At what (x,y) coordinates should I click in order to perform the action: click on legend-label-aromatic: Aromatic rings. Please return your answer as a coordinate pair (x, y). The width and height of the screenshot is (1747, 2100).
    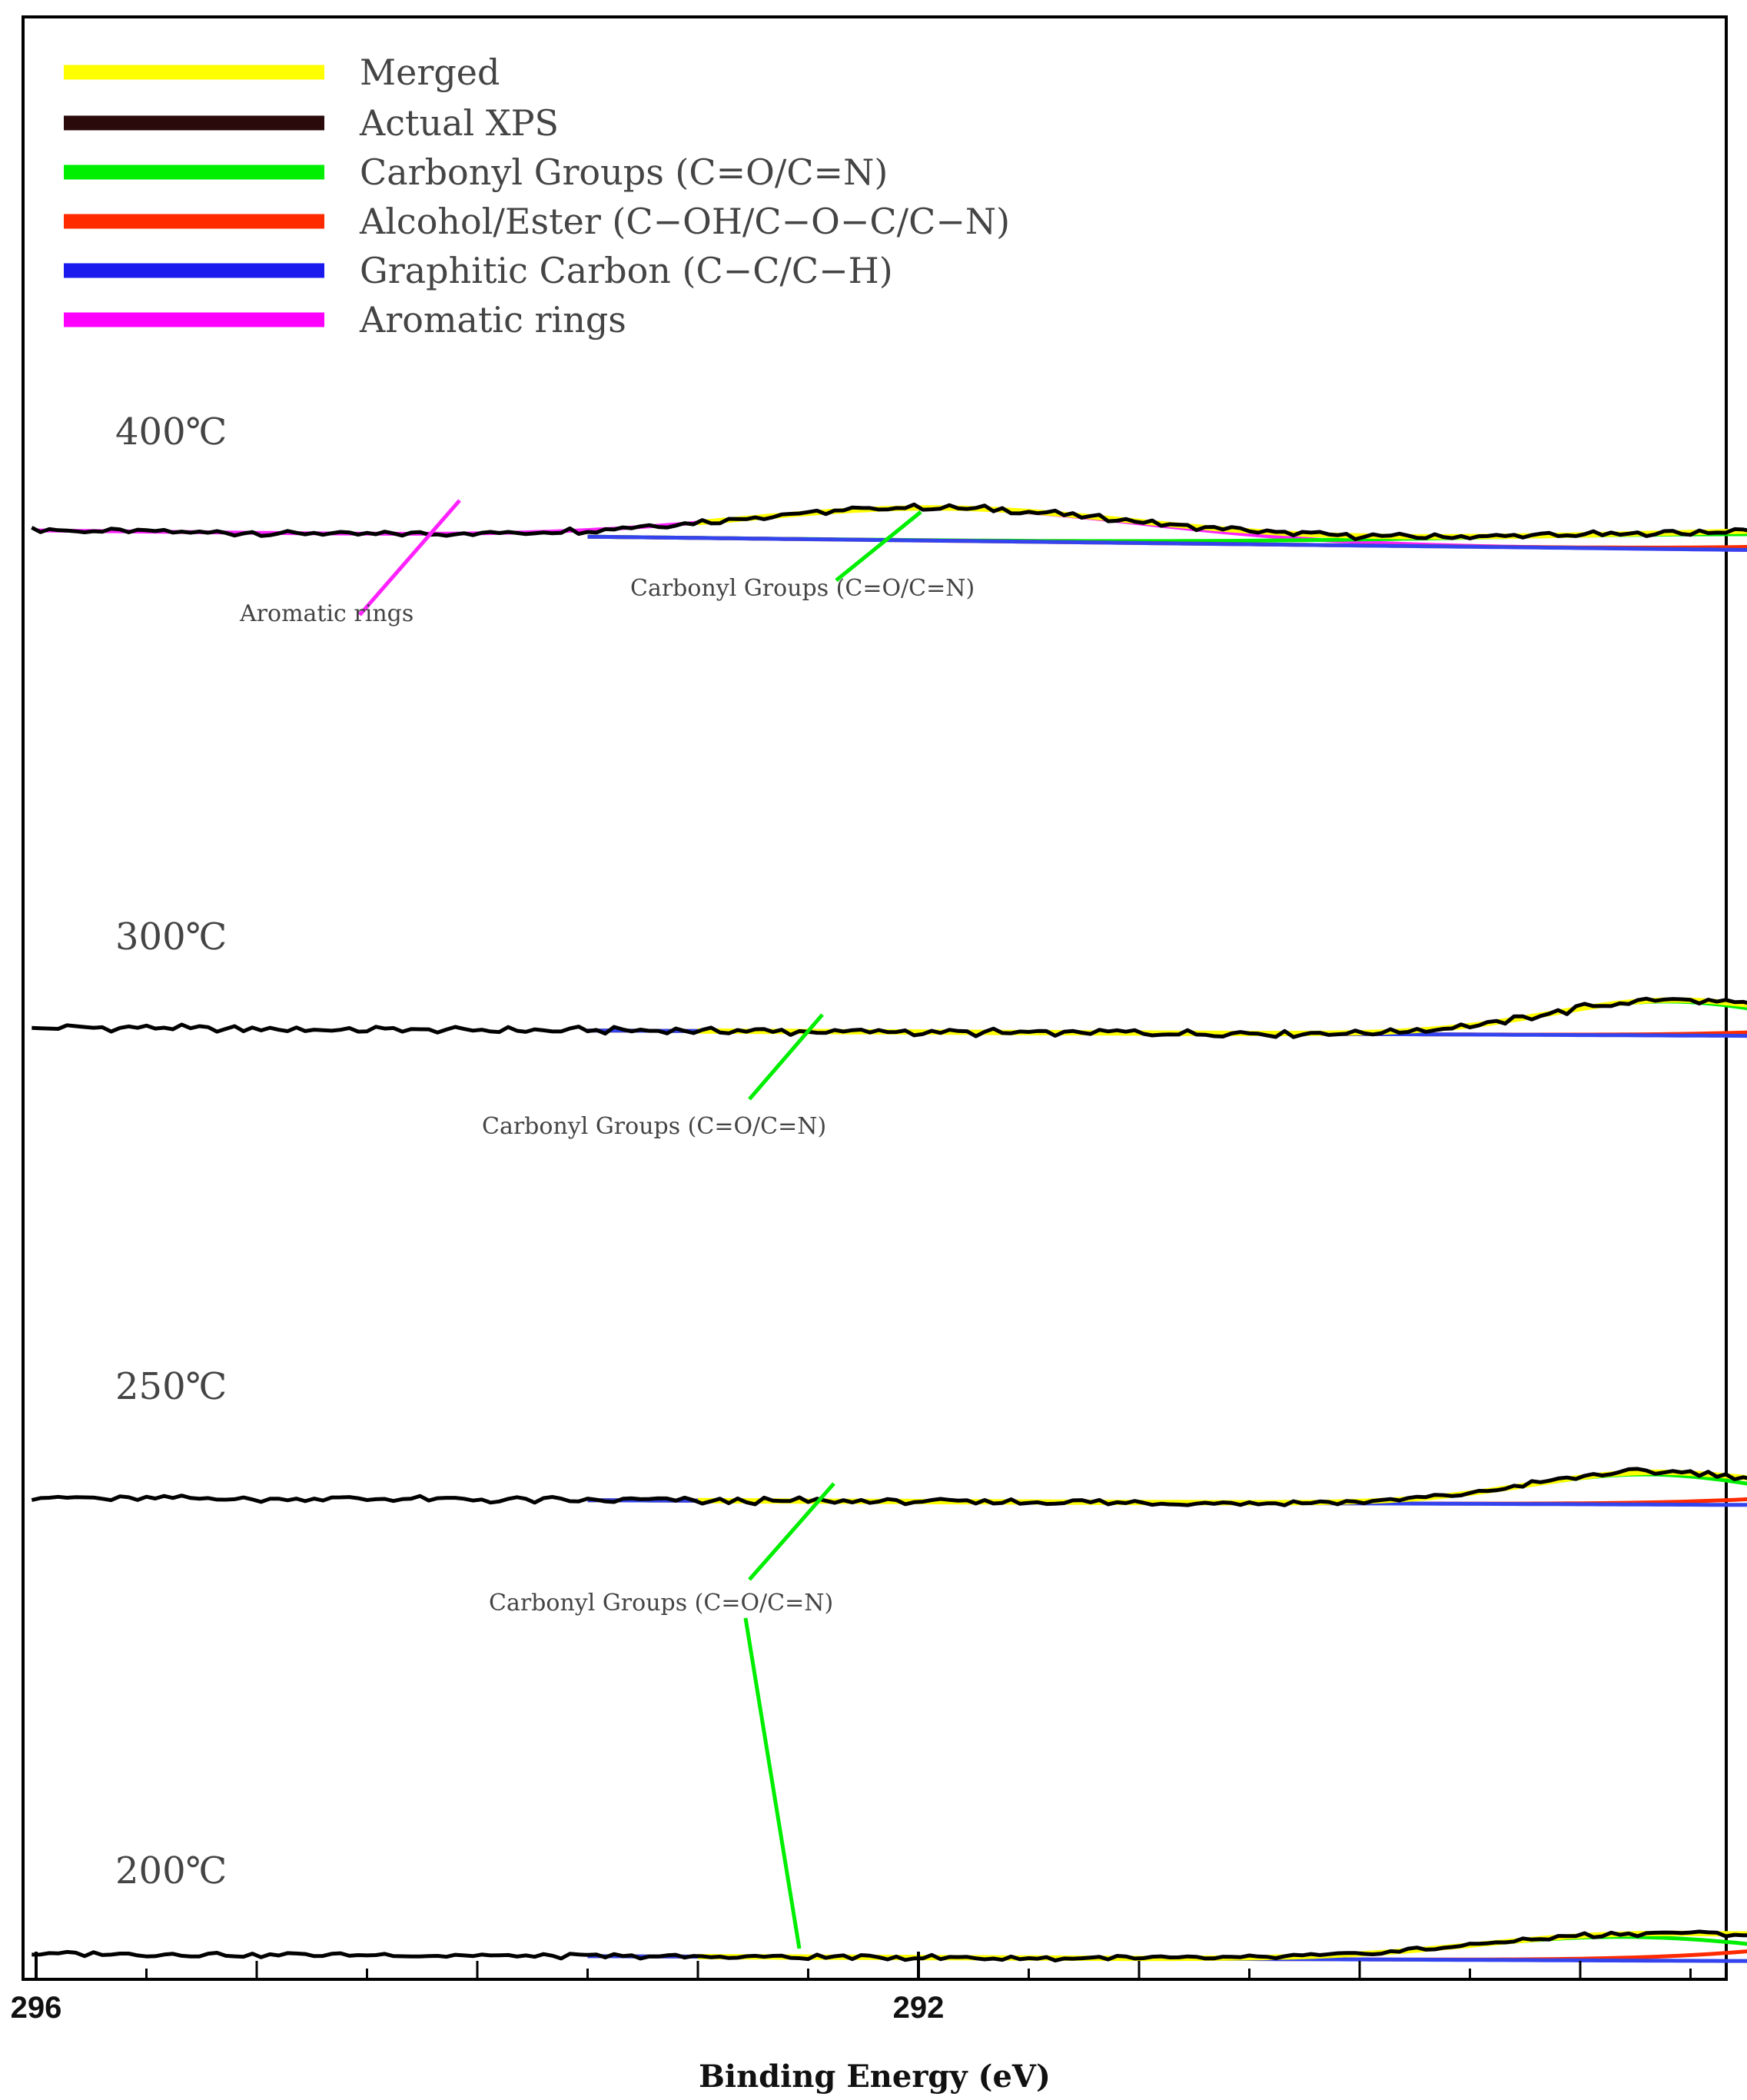
    Looking at the image, I should click on (492, 320).